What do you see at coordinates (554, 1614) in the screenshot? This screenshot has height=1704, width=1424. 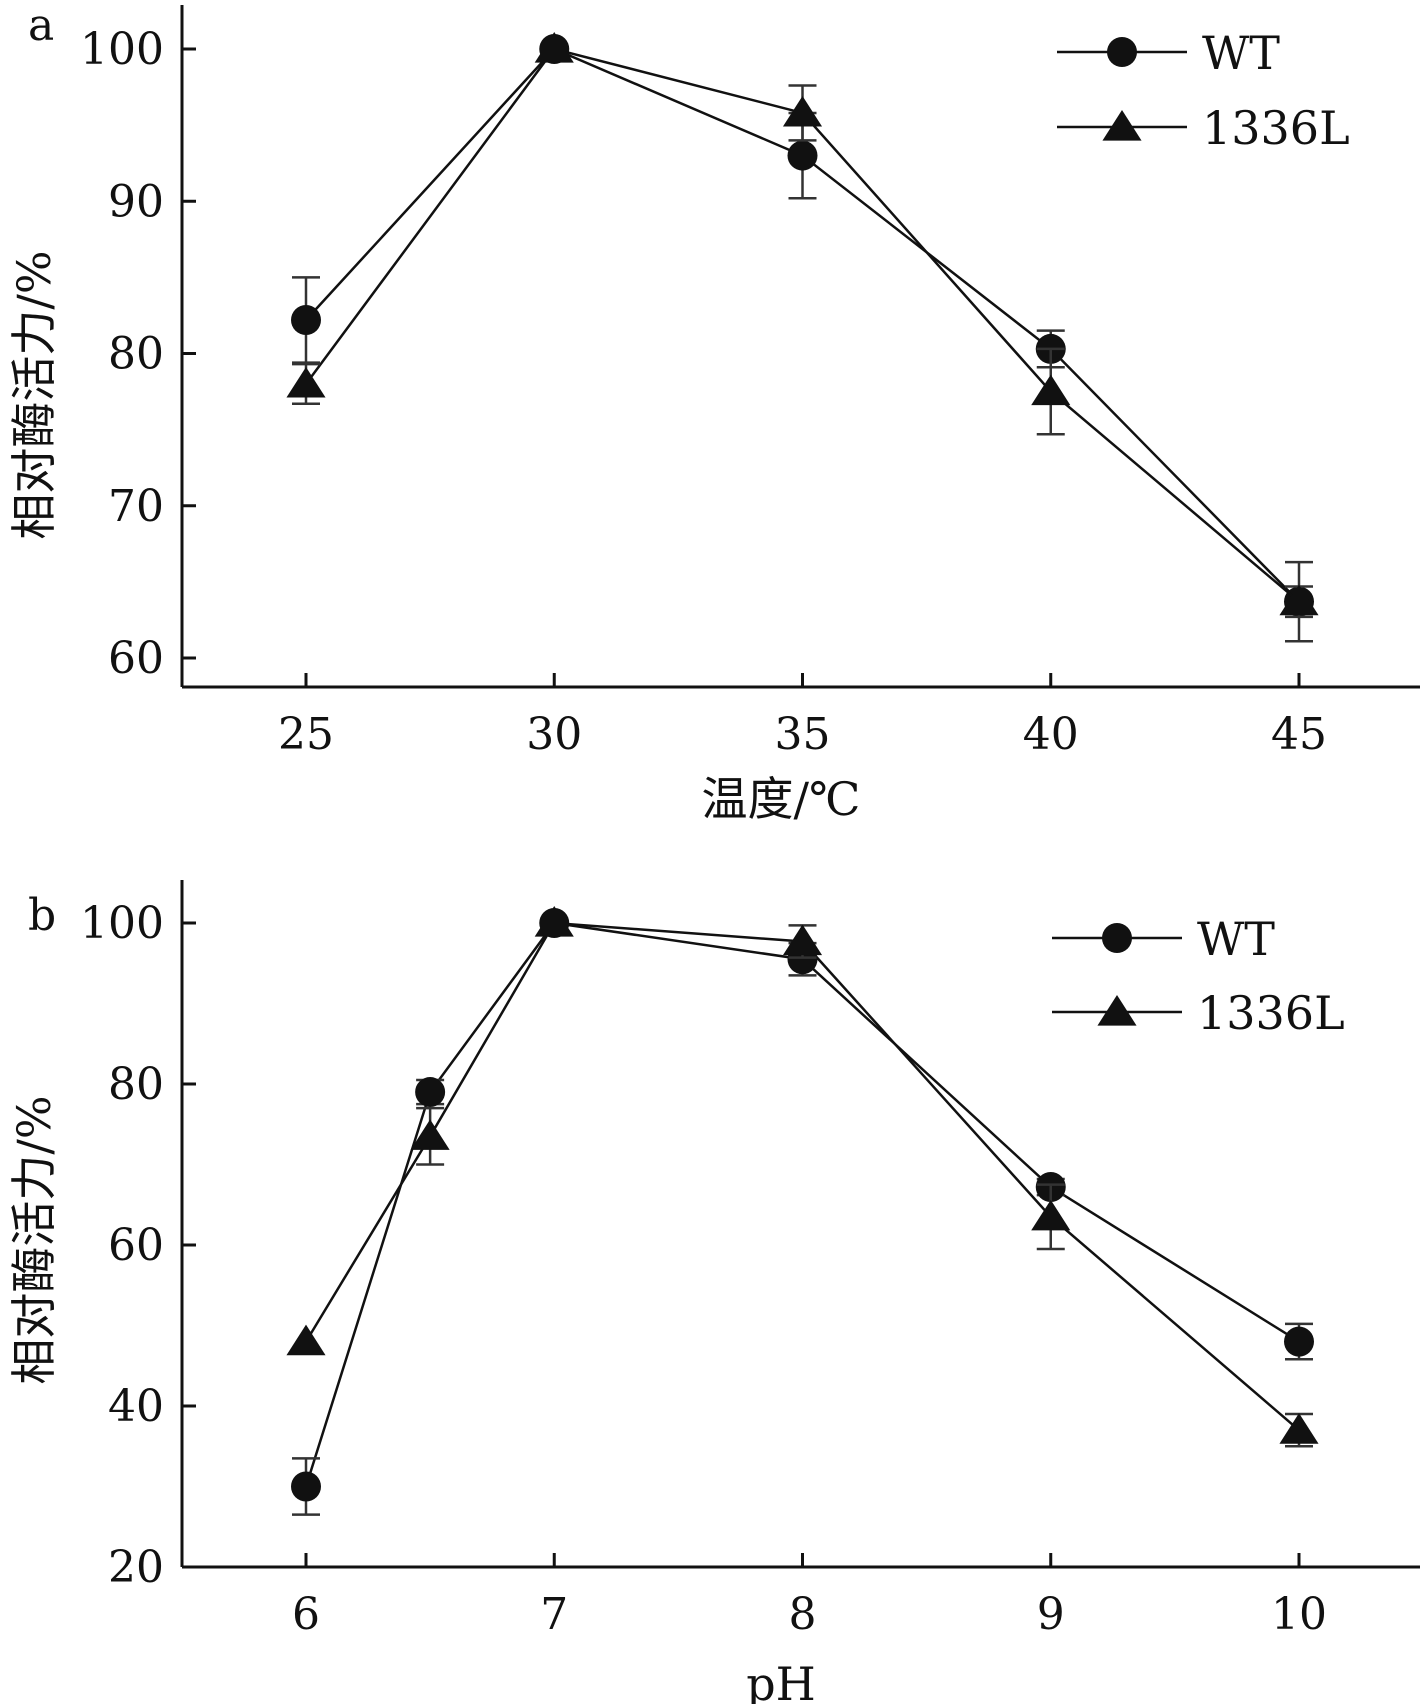 I see `x-tick-label: 7` at bounding box center [554, 1614].